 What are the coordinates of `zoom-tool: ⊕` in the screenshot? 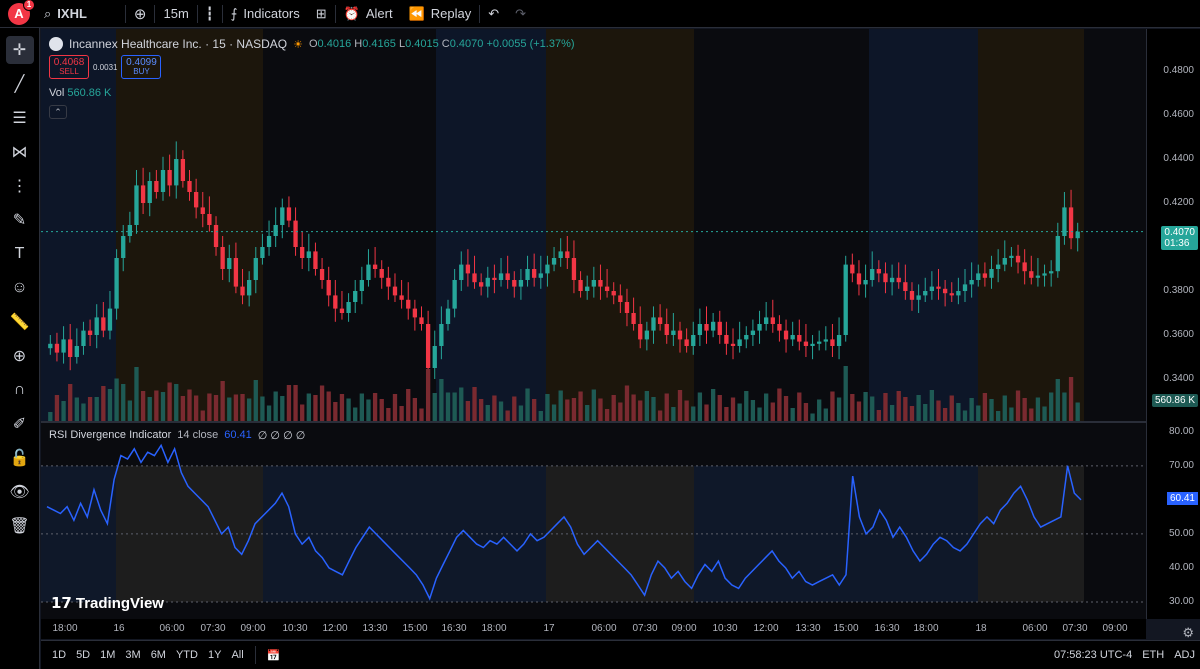 It's located at (20, 356).